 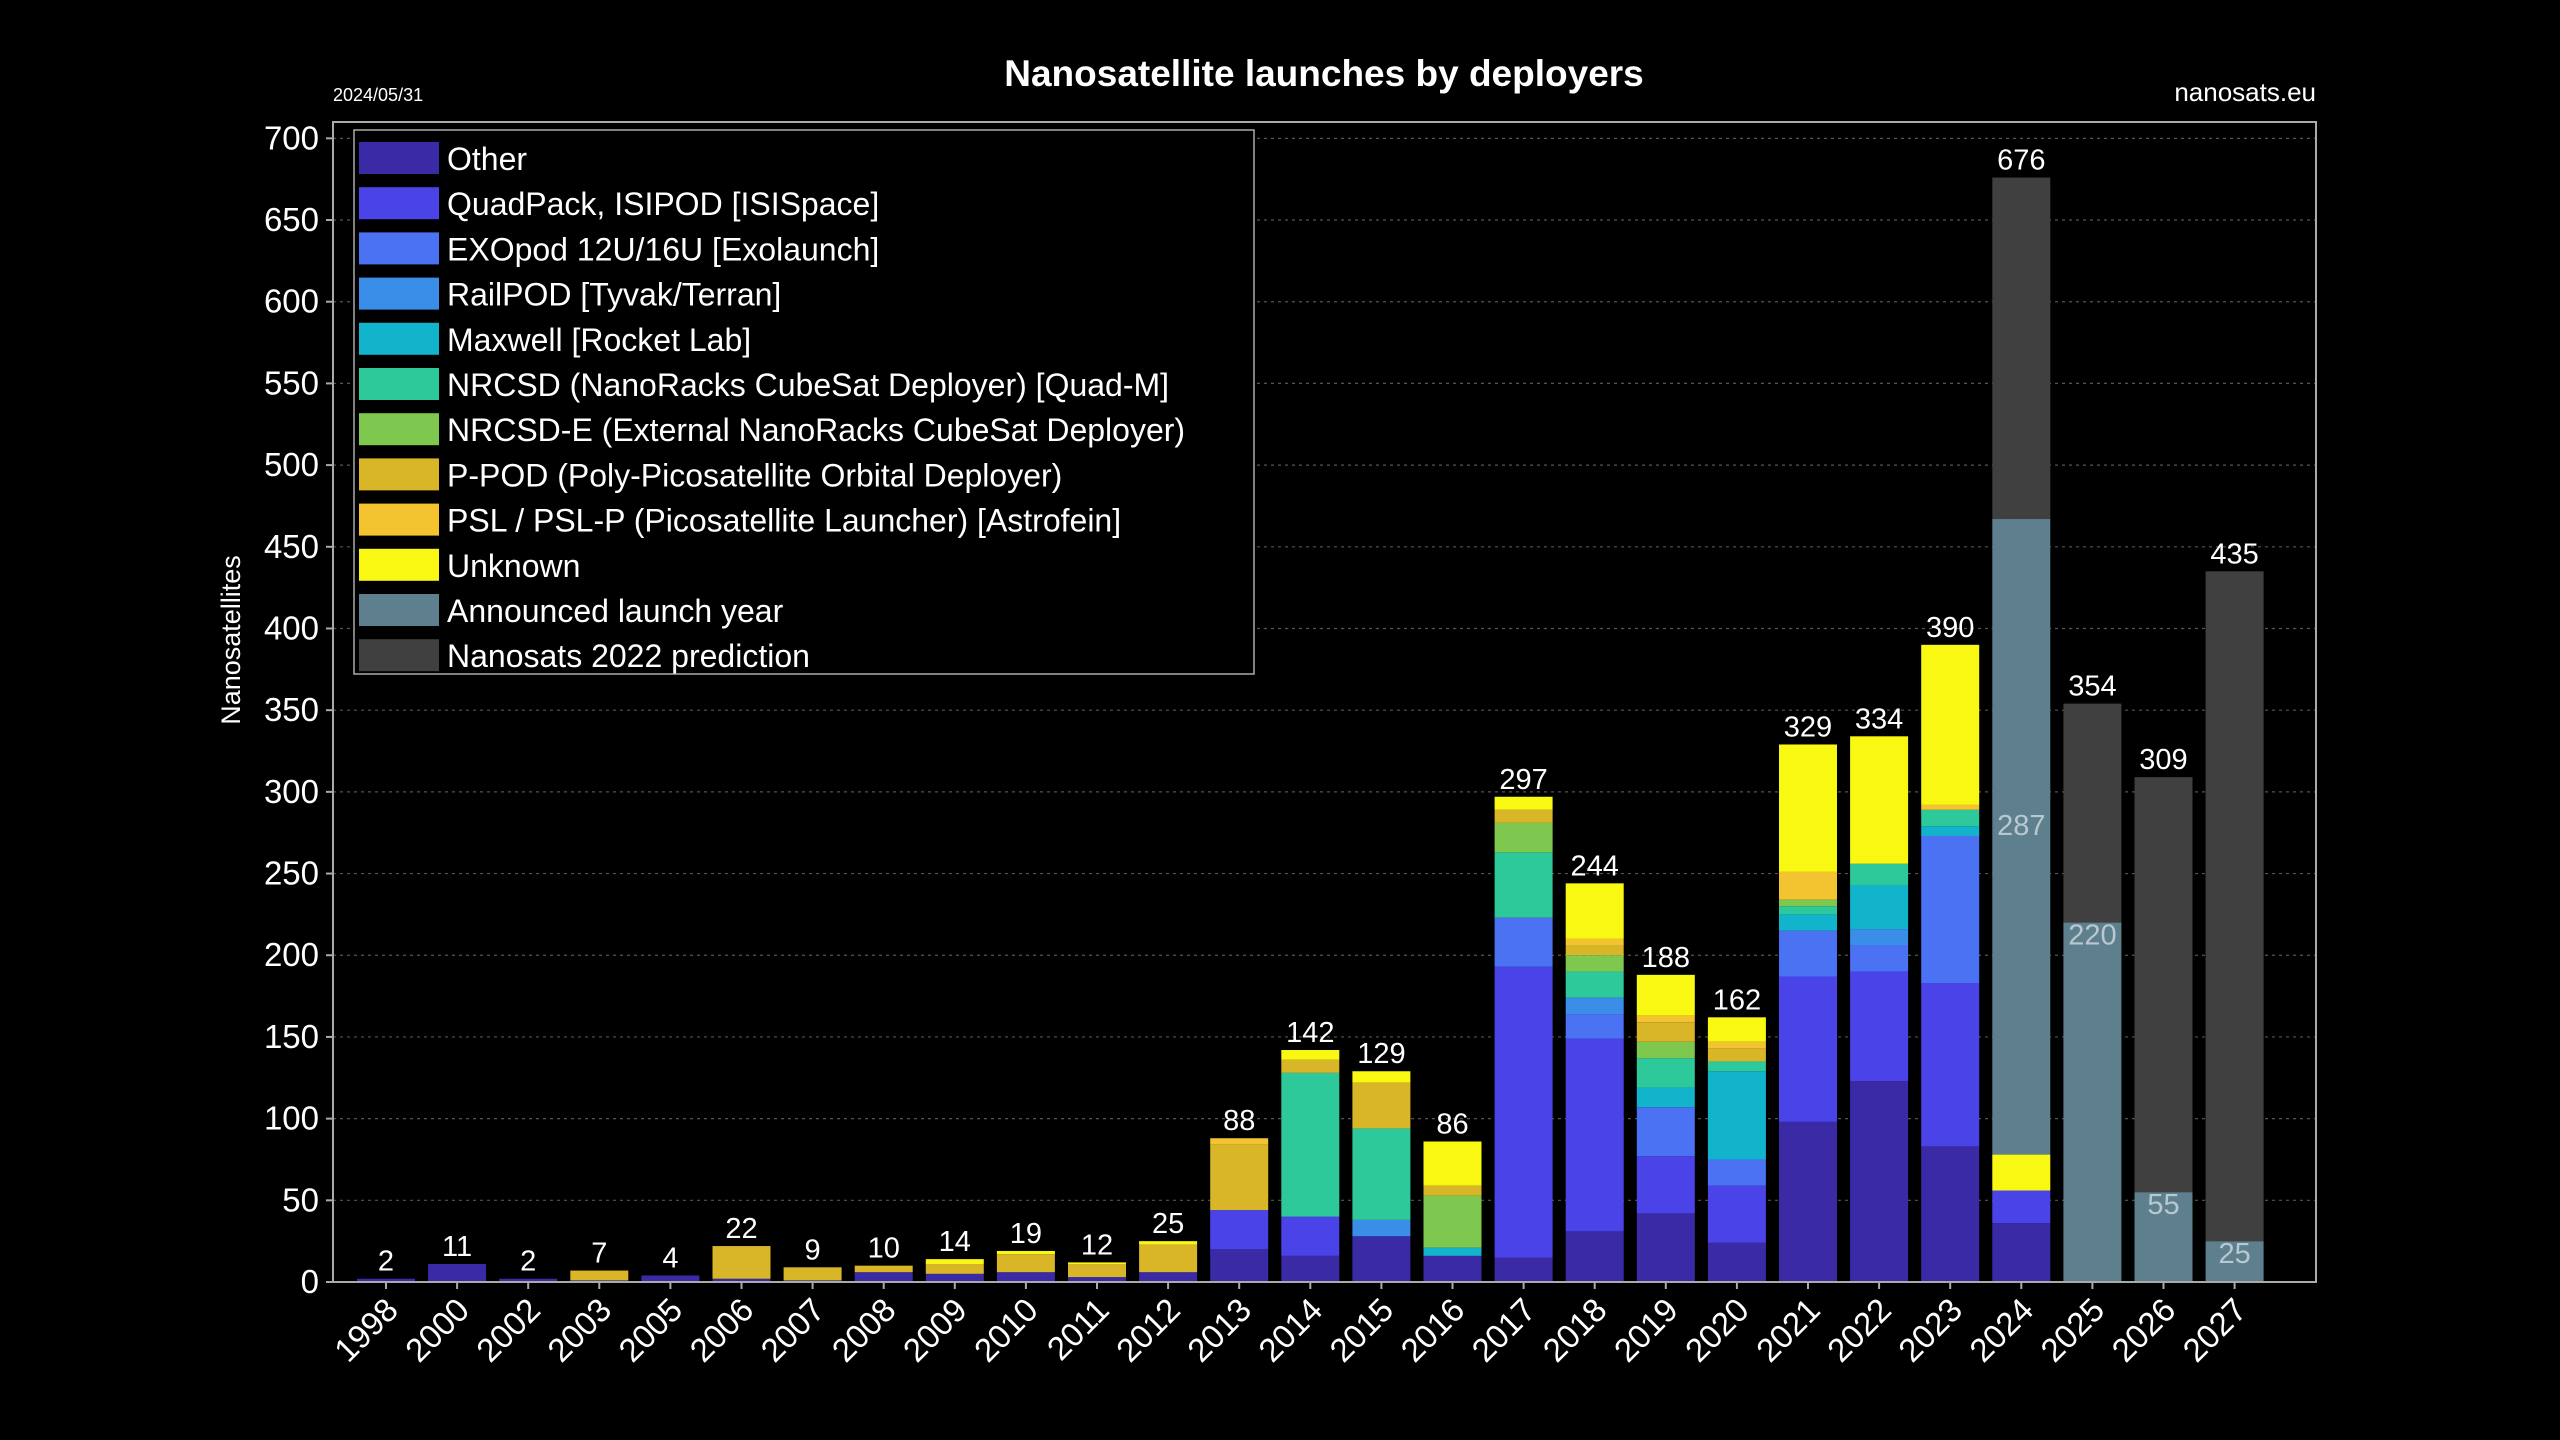 What do you see at coordinates (650, 1330) in the screenshot?
I see `x-tick-label: 2005` at bounding box center [650, 1330].